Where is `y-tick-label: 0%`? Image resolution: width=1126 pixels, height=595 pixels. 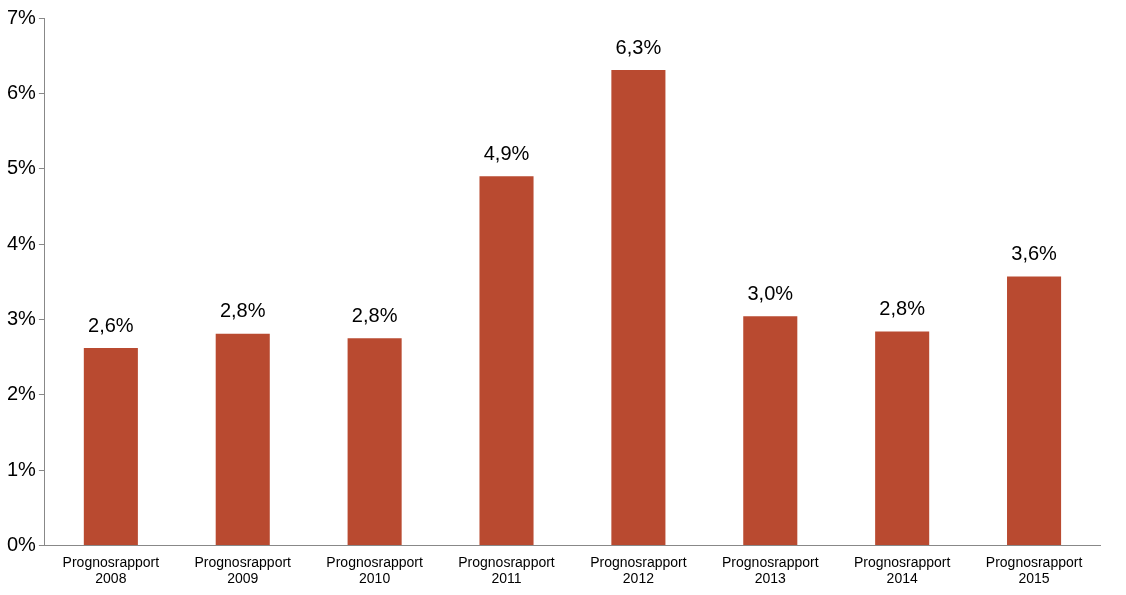 y-tick-label: 0% is located at coordinates (22, 543).